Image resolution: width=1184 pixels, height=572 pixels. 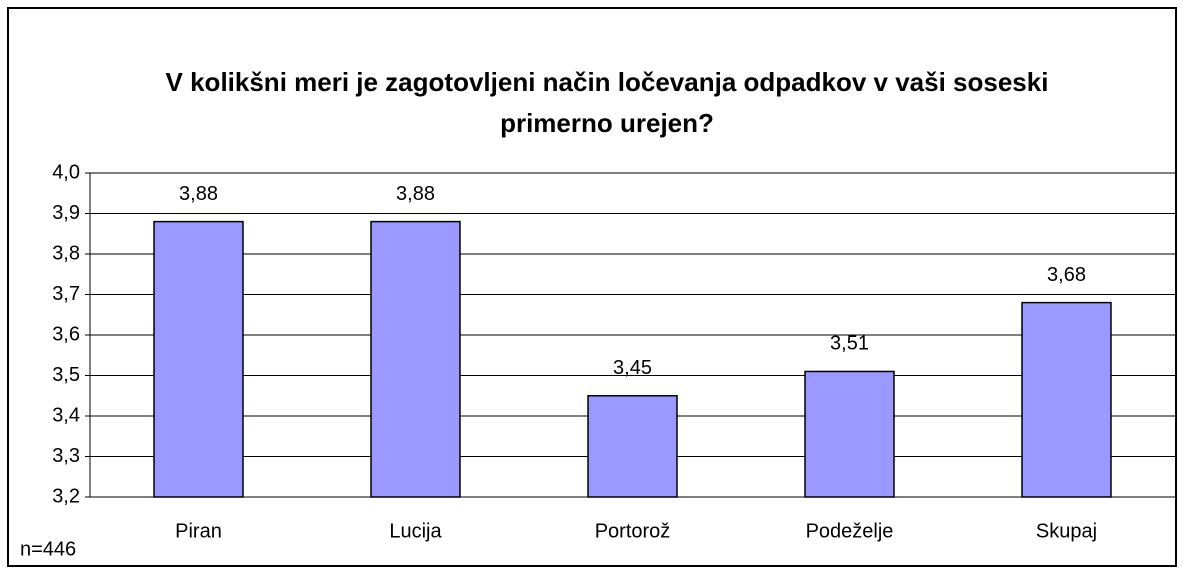 I want to click on value-label: 3,45, so click(x=632, y=368).